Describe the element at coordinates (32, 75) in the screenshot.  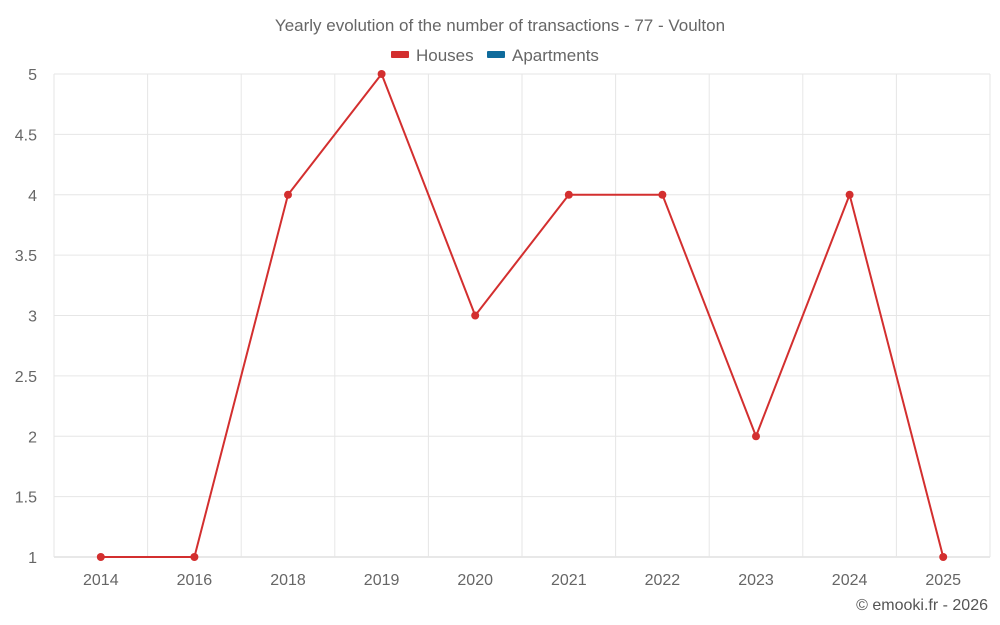
I see `y-tick-label: 5` at that location.